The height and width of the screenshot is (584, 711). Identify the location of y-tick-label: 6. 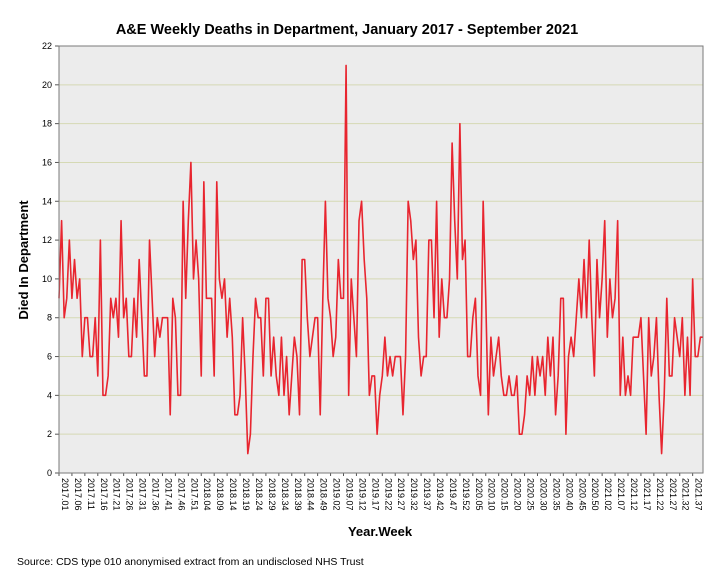
(49, 357).